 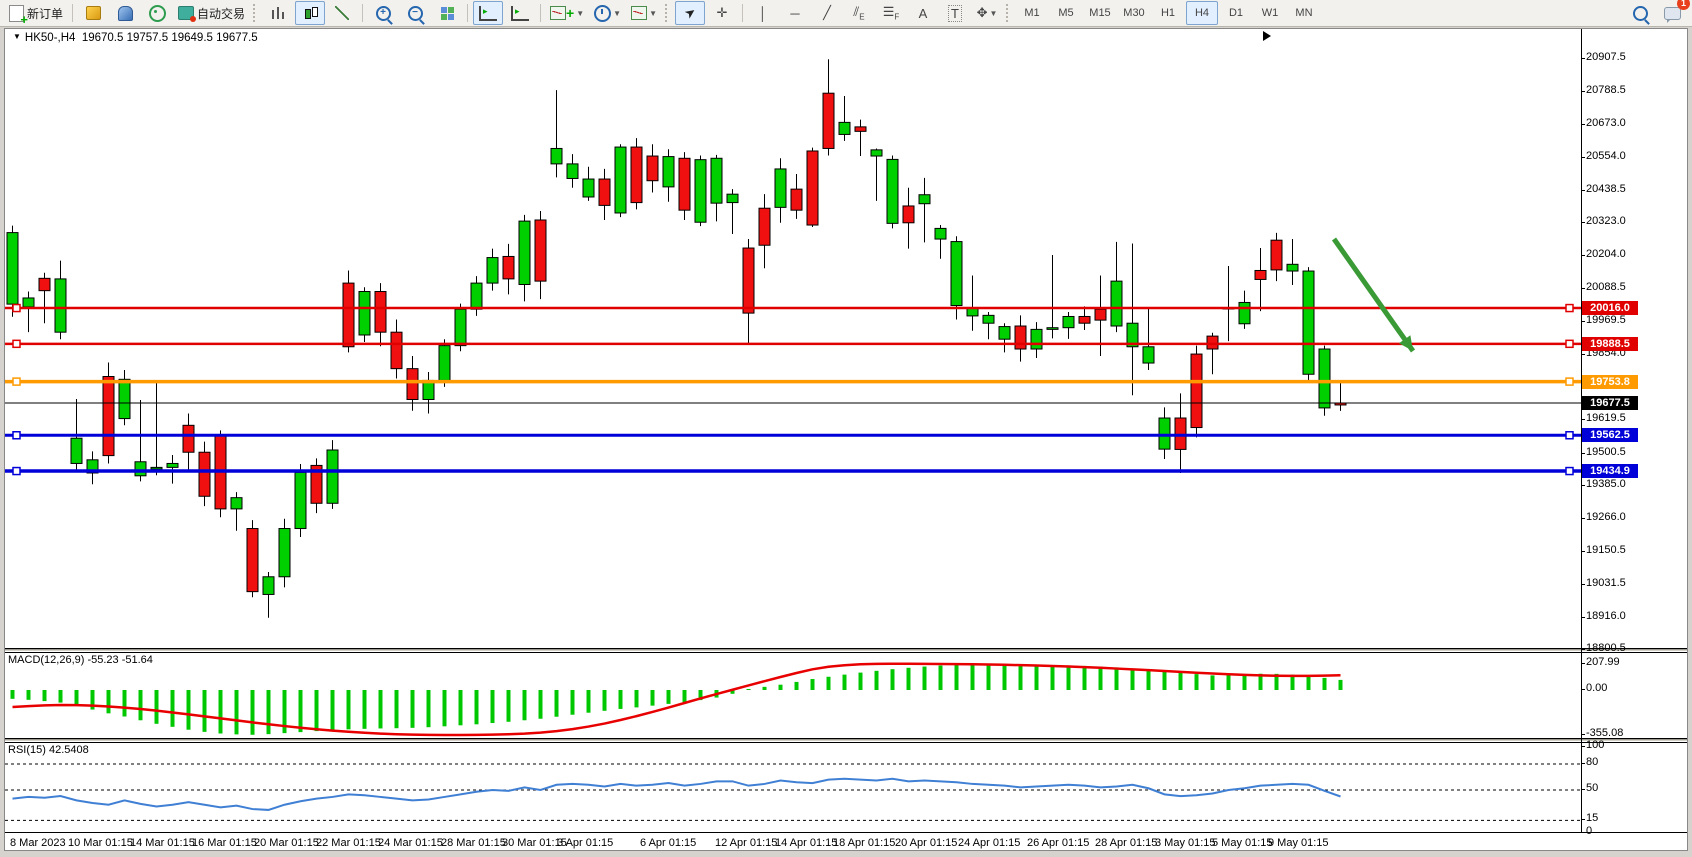 I want to click on periods-button: ▼, so click(x=607, y=13).